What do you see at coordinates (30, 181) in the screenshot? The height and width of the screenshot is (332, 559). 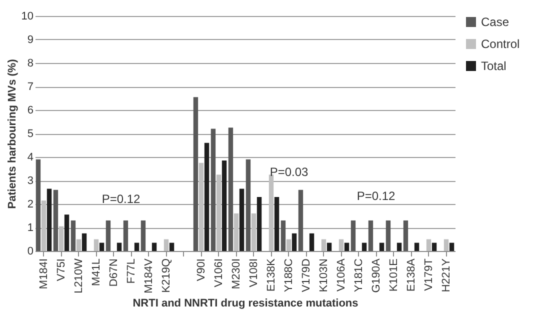 I see `y-tick-label: 3` at bounding box center [30, 181].